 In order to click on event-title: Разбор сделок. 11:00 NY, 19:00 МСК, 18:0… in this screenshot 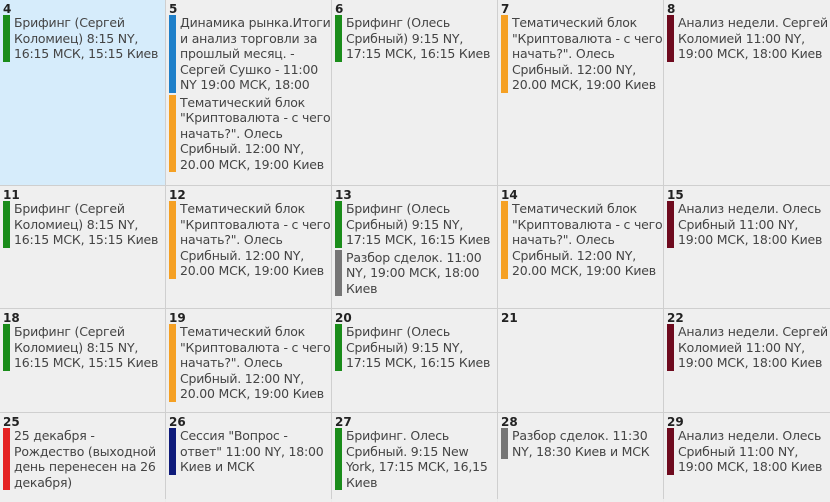, I will do `click(414, 272)`.